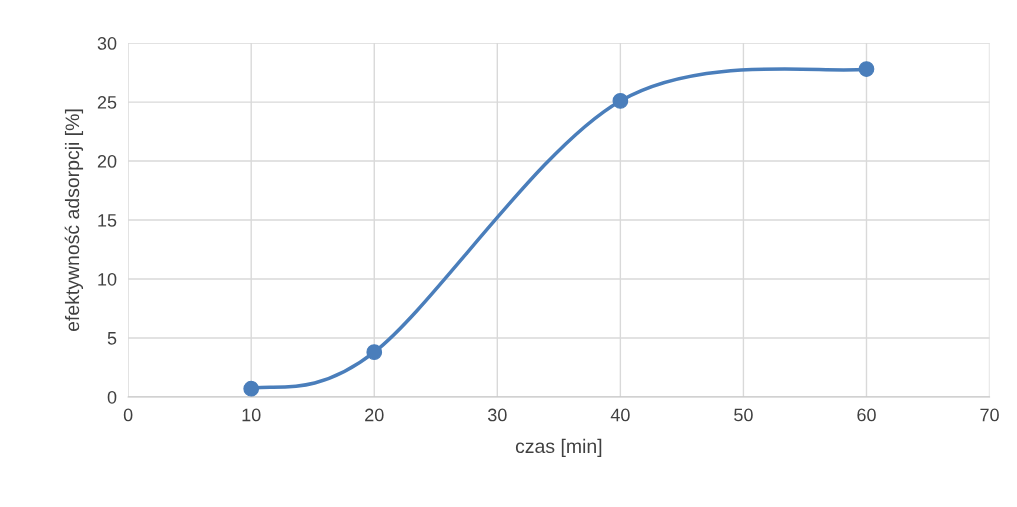  Describe the element at coordinates (866, 415) in the screenshot. I see `x-tick-label: 60` at that location.